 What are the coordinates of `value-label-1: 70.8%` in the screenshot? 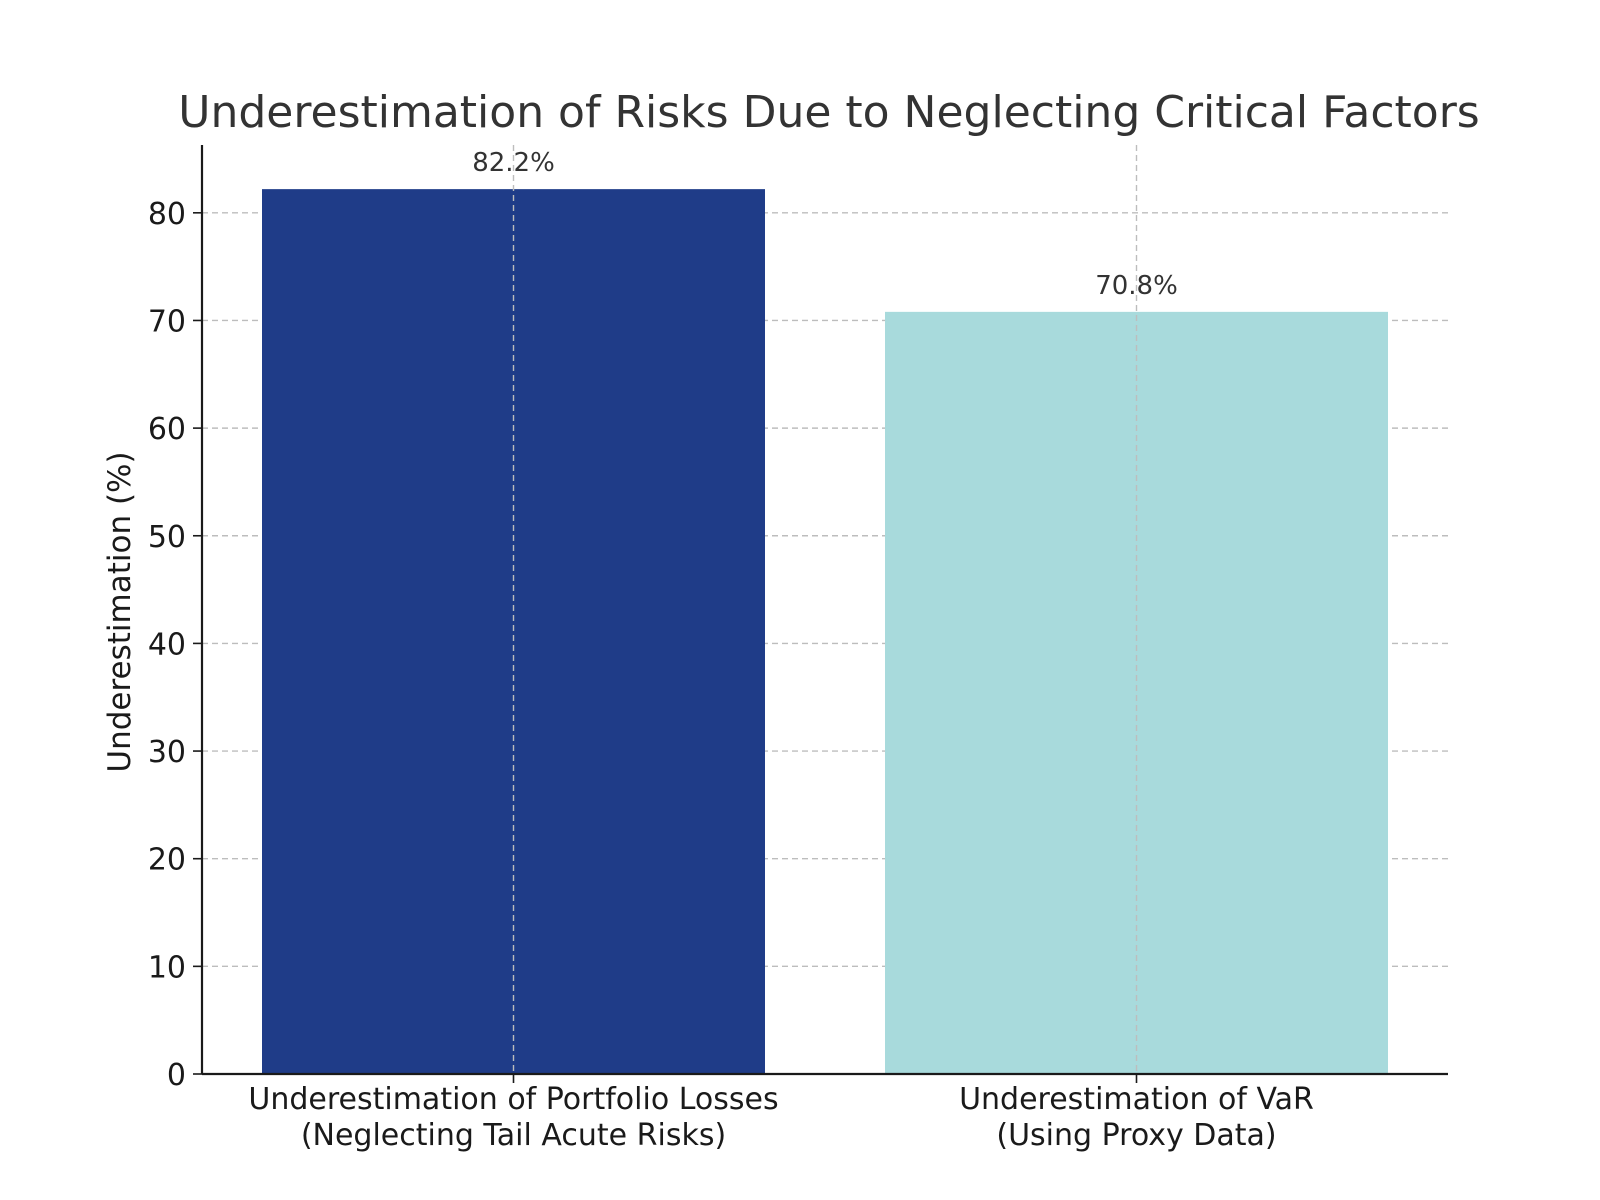 It's located at (1136, 286).